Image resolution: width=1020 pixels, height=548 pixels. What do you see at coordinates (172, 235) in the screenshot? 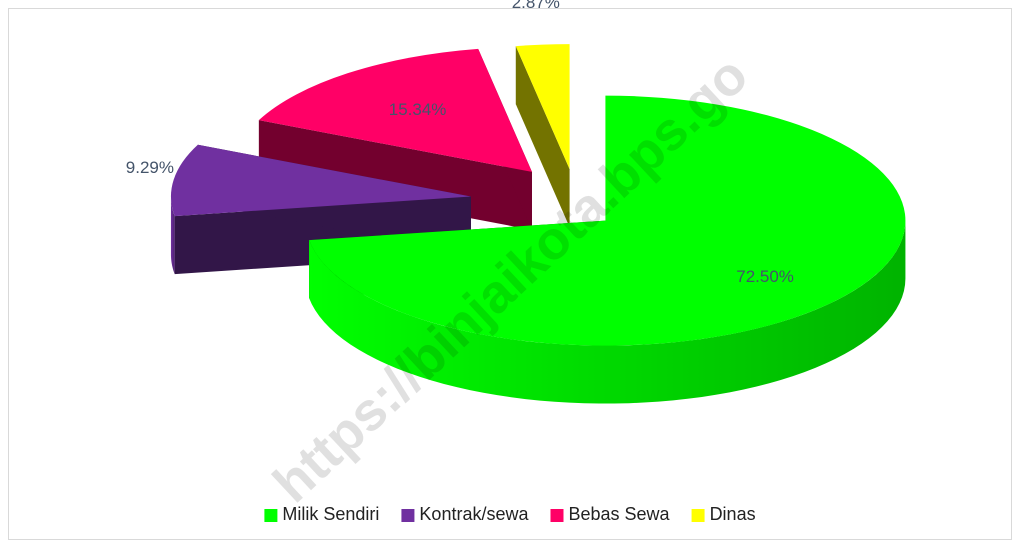
I see `slice-side` at bounding box center [172, 235].